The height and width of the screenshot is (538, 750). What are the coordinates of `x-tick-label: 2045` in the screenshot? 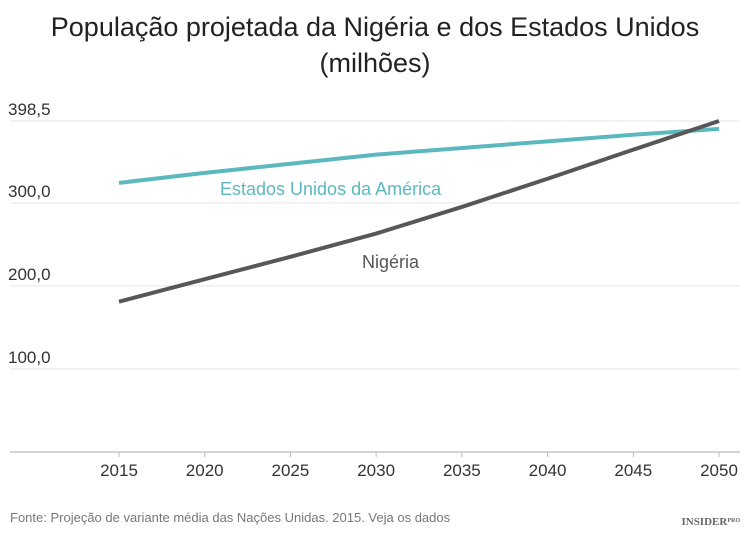 It's located at (633, 470).